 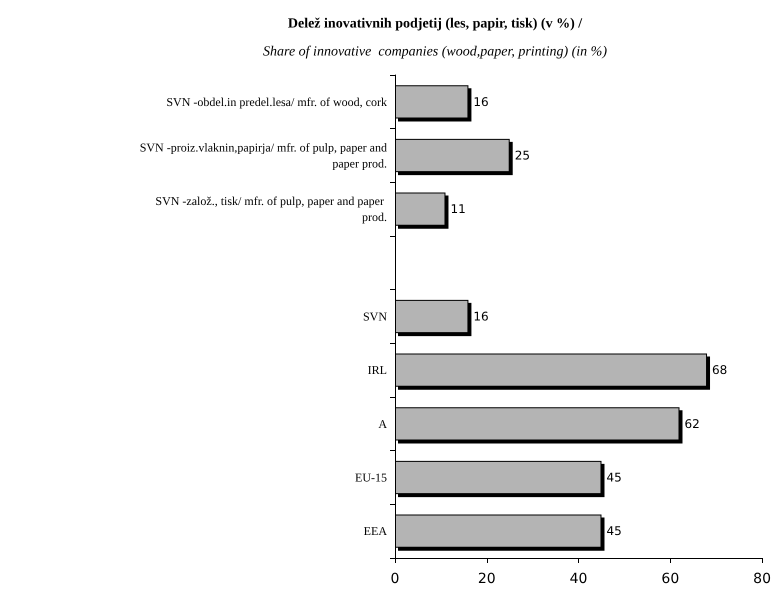 I want to click on x-tick-label: 20, so click(x=487, y=579).